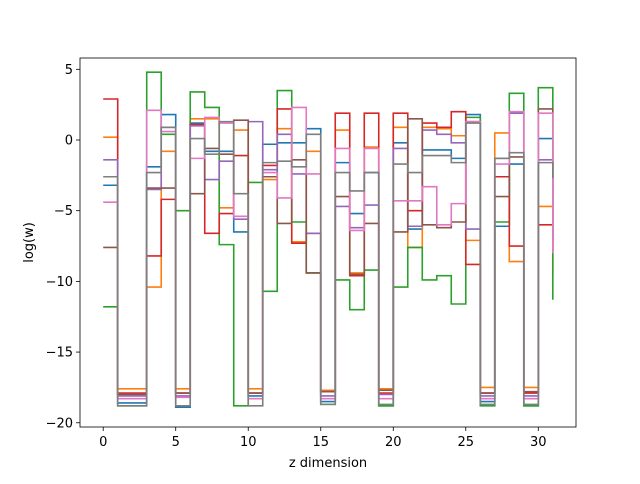 Image resolution: width=640 pixels, height=484 pixels. I want to click on x-tick-label: 30, so click(538, 442).